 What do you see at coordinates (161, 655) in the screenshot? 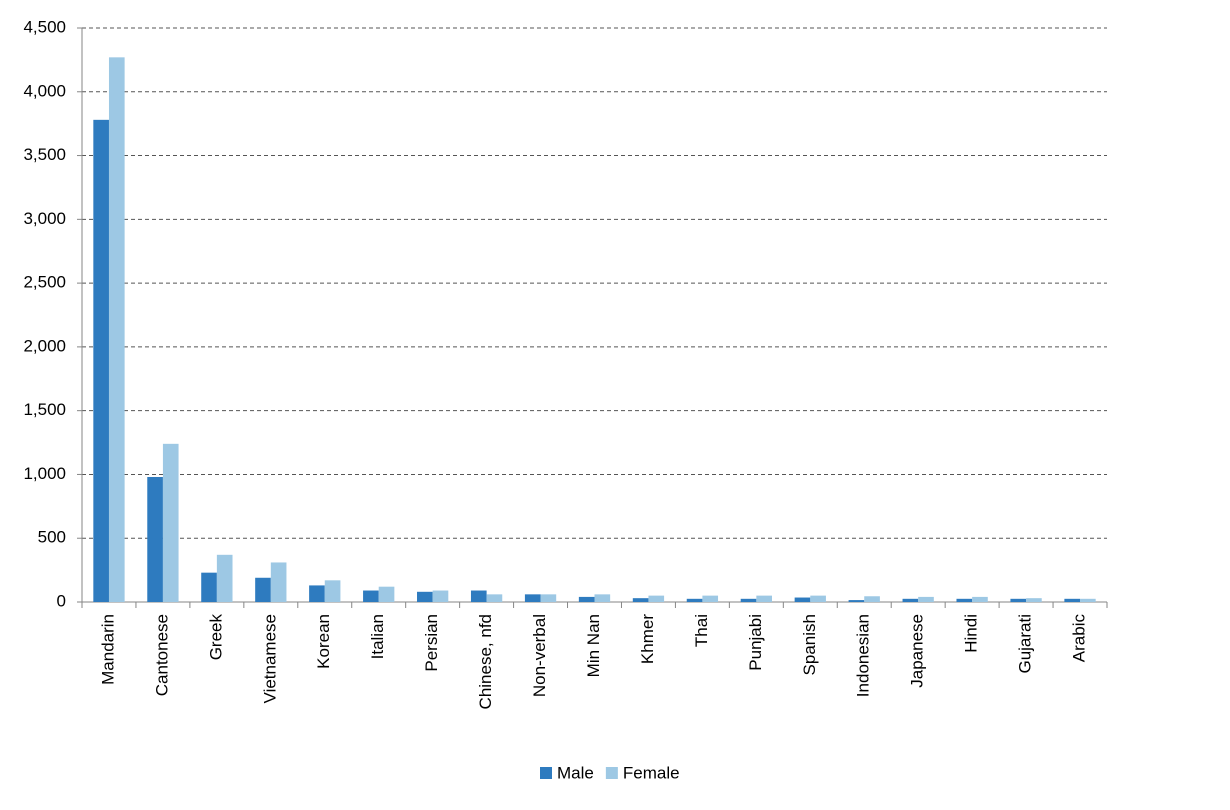
I see `x-tick-label: Cantonese` at bounding box center [161, 655].